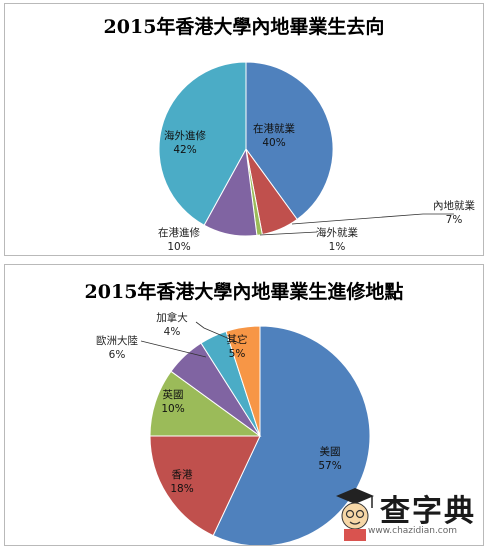  What do you see at coordinates (273, 143) in the screenshot?
I see `slice-value-label: 40%` at bounding box center [273, 143].